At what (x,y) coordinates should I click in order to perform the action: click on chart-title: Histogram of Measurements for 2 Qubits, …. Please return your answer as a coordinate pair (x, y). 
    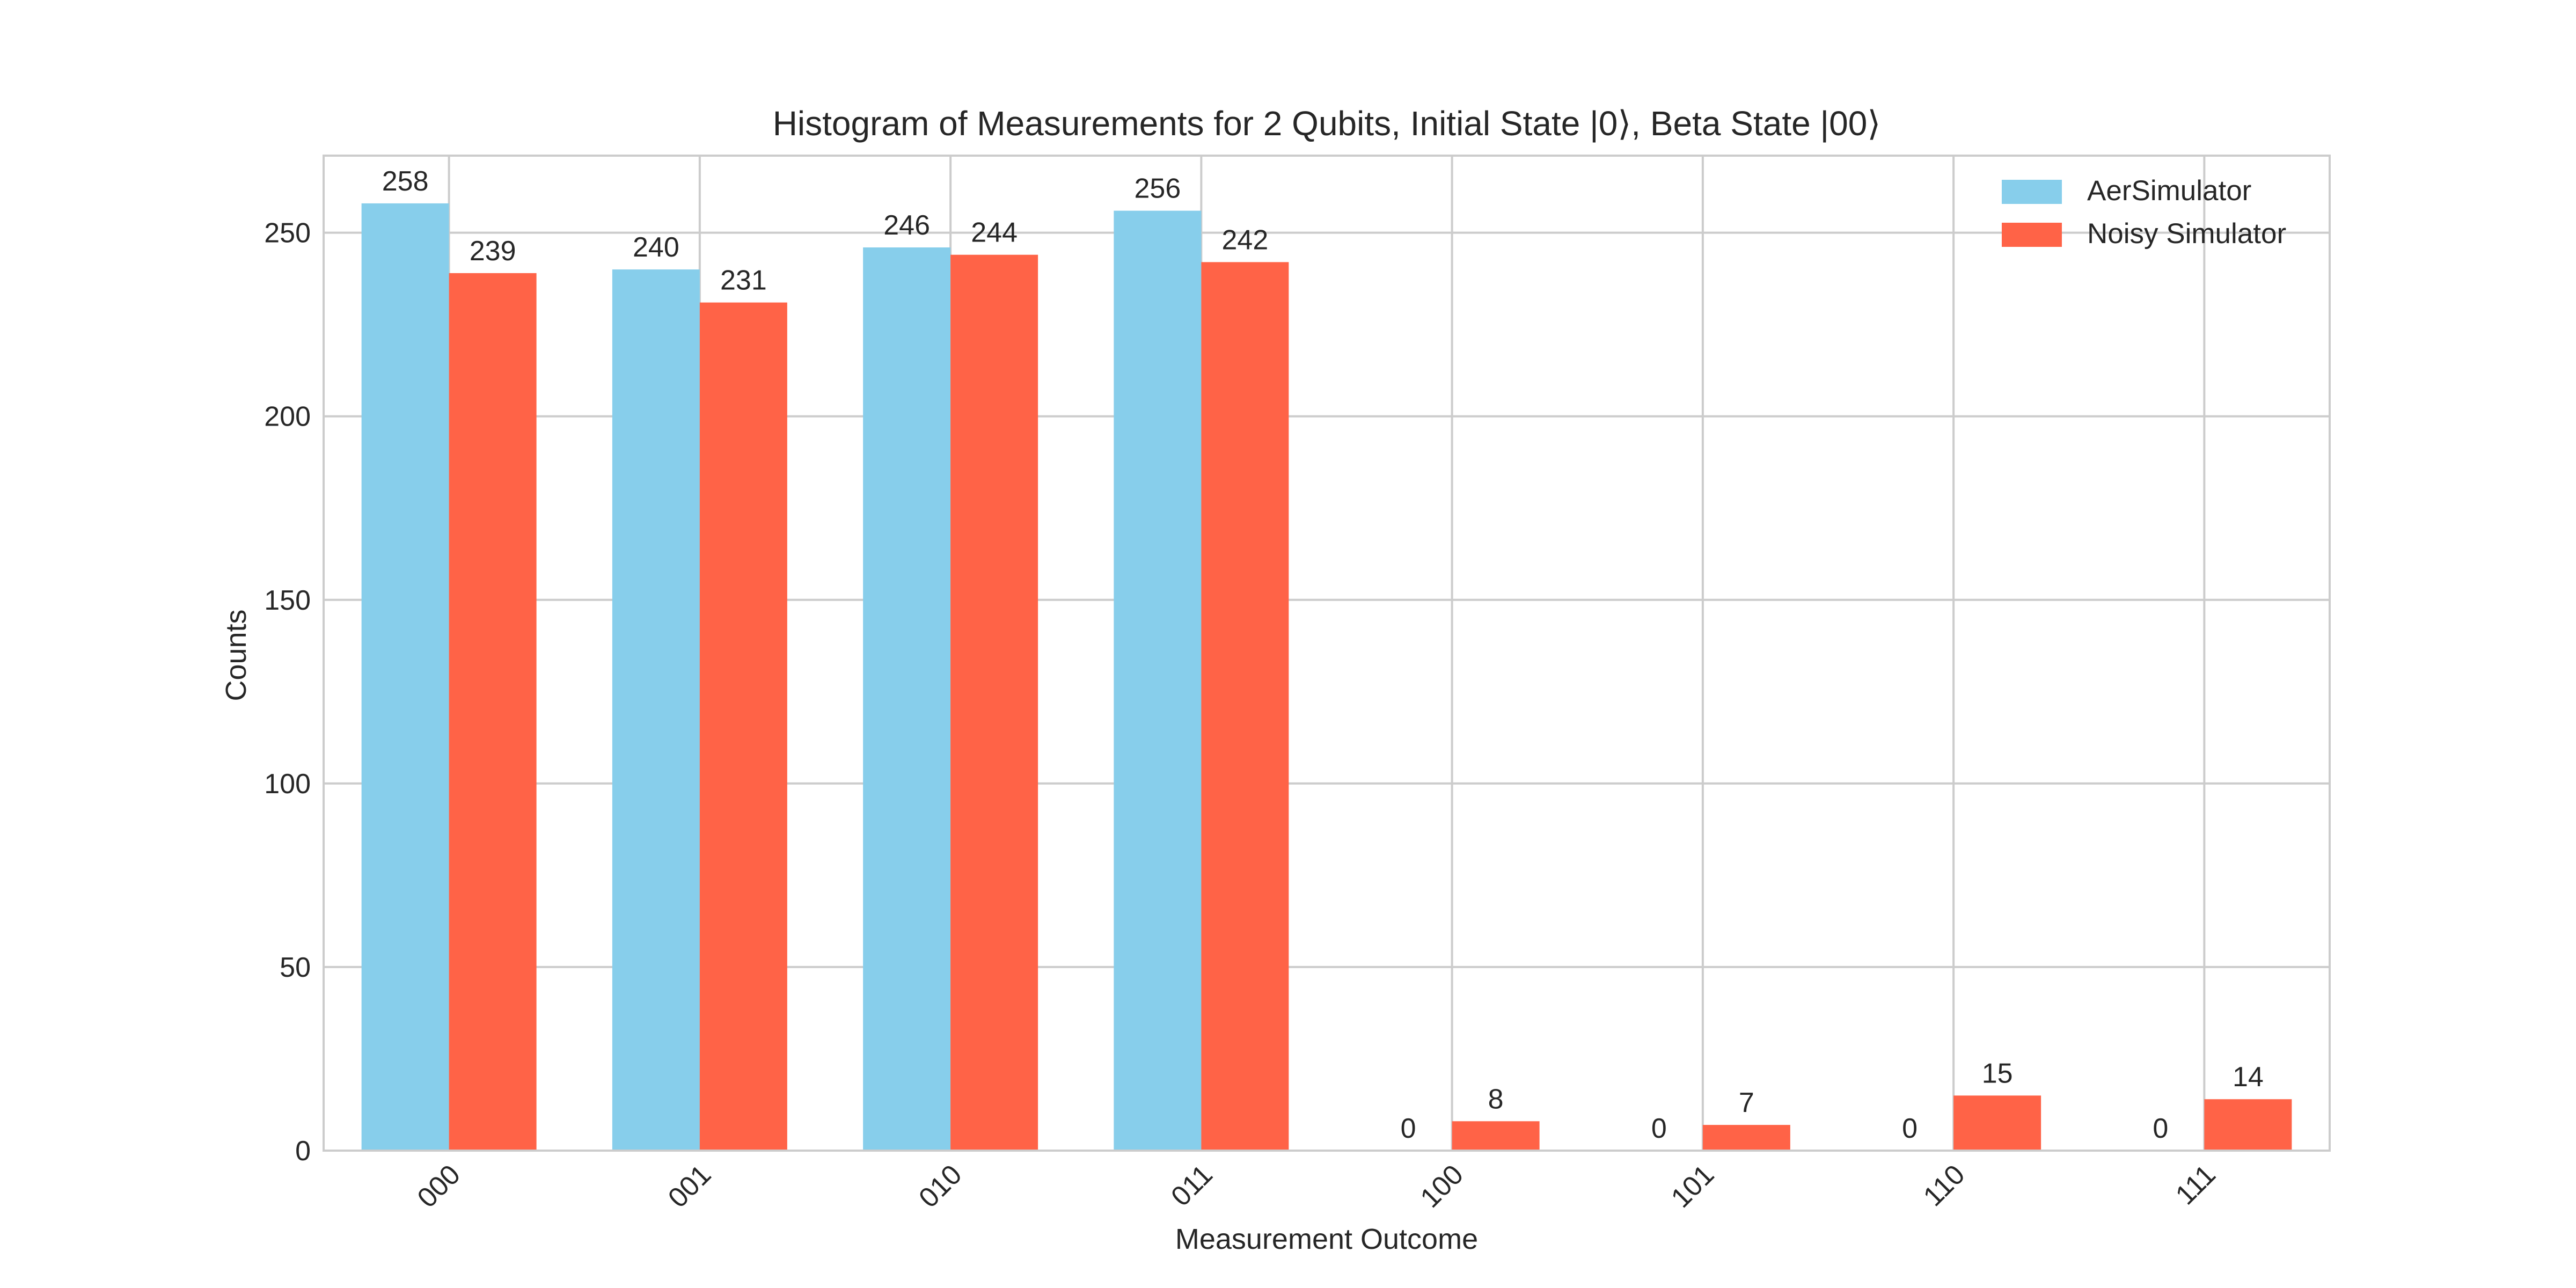
    Looking at the image, I should click on (1327, 123).